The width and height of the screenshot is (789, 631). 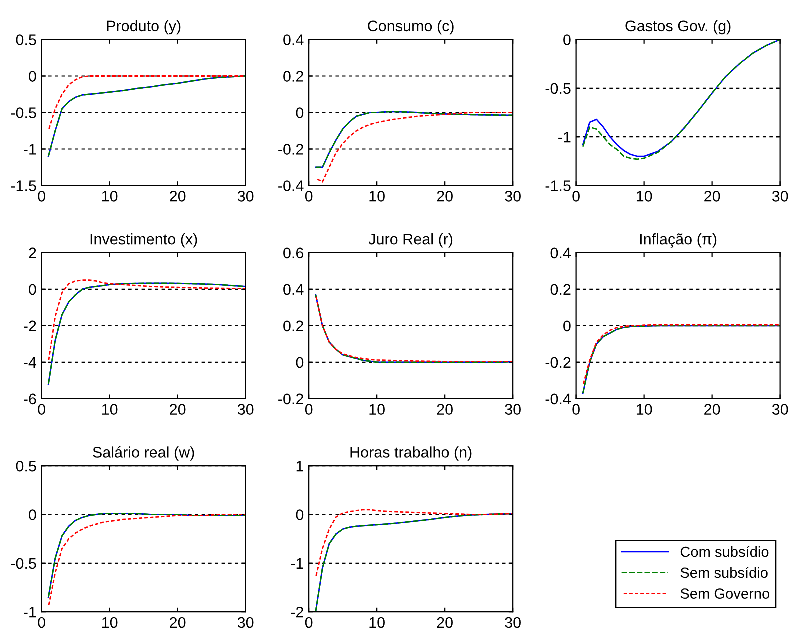 What do you see at coordinates (300, 466) in the screenshot?
I see `y-tick-label: 1` at bounding box center [300, 466].